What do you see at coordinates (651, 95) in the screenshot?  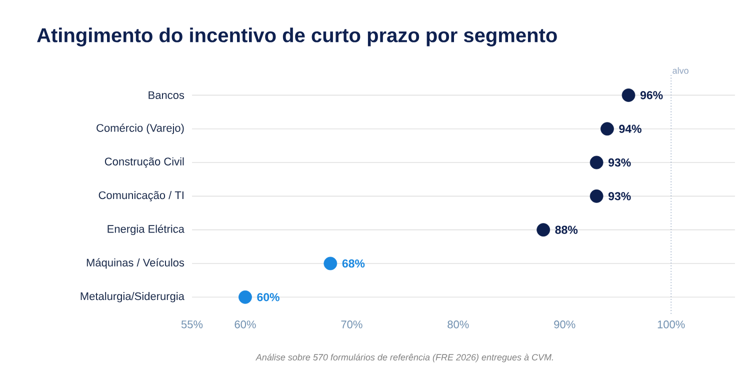 I see `data-label: 96%` at bounding box center [651, 95].